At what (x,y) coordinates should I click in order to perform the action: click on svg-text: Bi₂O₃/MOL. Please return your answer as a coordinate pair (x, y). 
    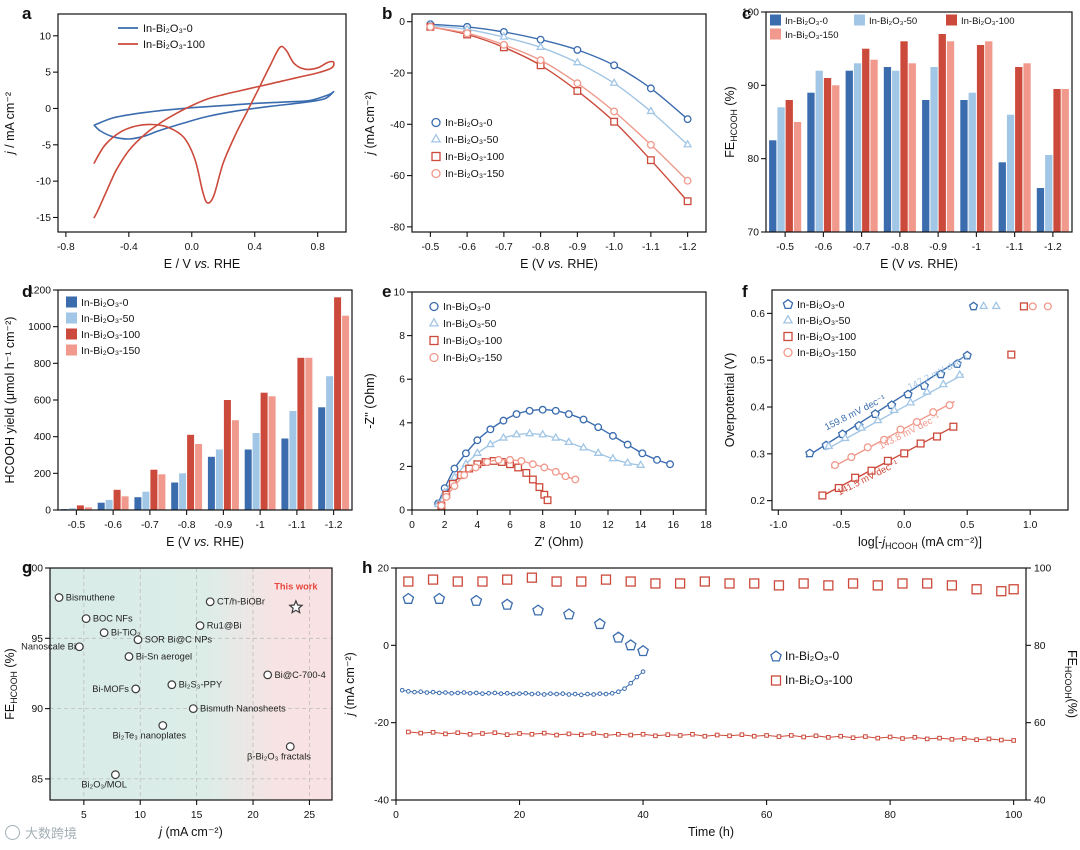
    Looking at the image, I should click on (104, 785).